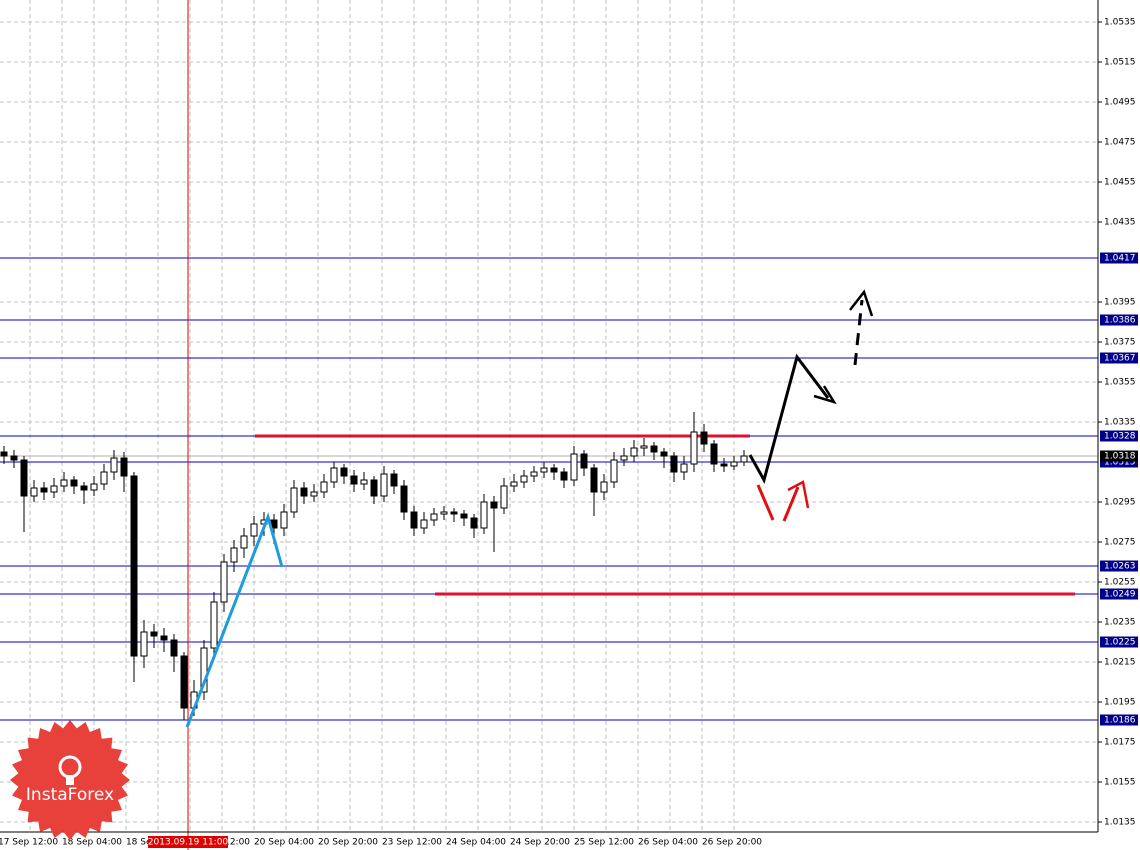  What do you see at coordinates (234, 620) in the screenshot?
I see `blue-trend` at bounding box center [234, 620].